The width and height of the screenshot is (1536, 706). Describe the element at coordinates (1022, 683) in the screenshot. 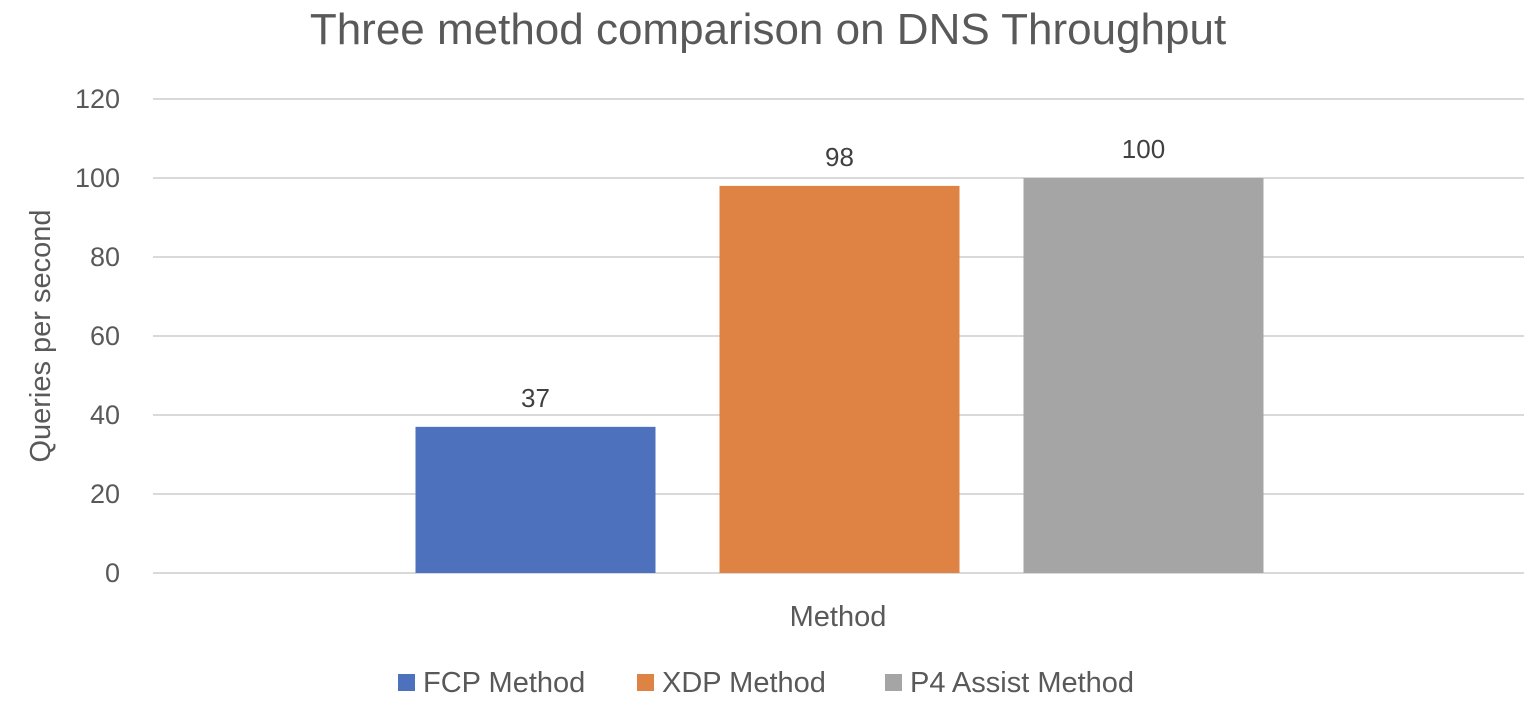

I see `legend-label: P4 Assist Method` at that location.